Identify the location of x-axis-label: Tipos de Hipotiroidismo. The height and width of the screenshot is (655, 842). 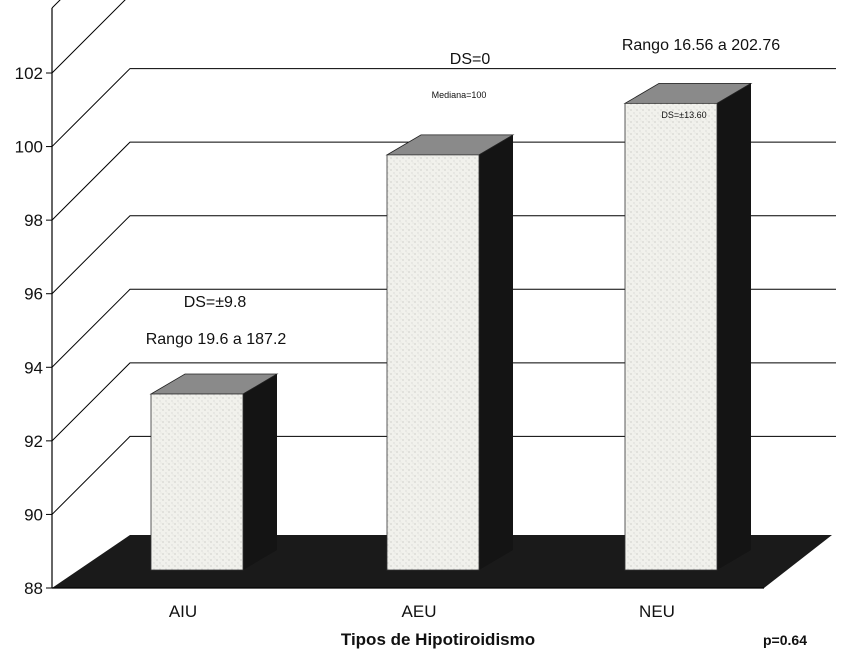
(438, 639).